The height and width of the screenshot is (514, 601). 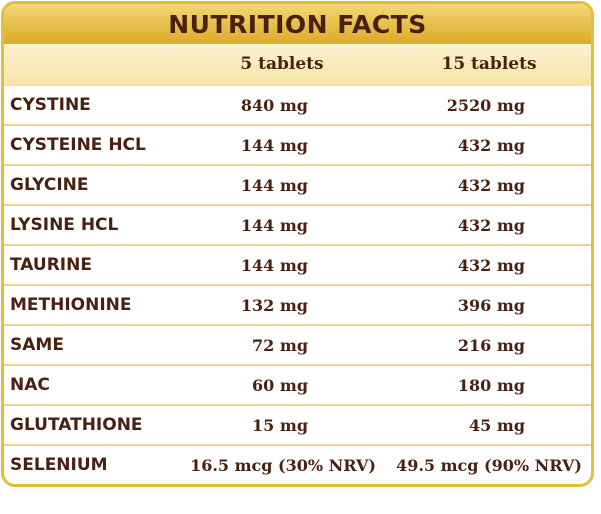 I want to click on table-row: GLYCINE 144 mg 432 mg, so click(x=297, y=186).